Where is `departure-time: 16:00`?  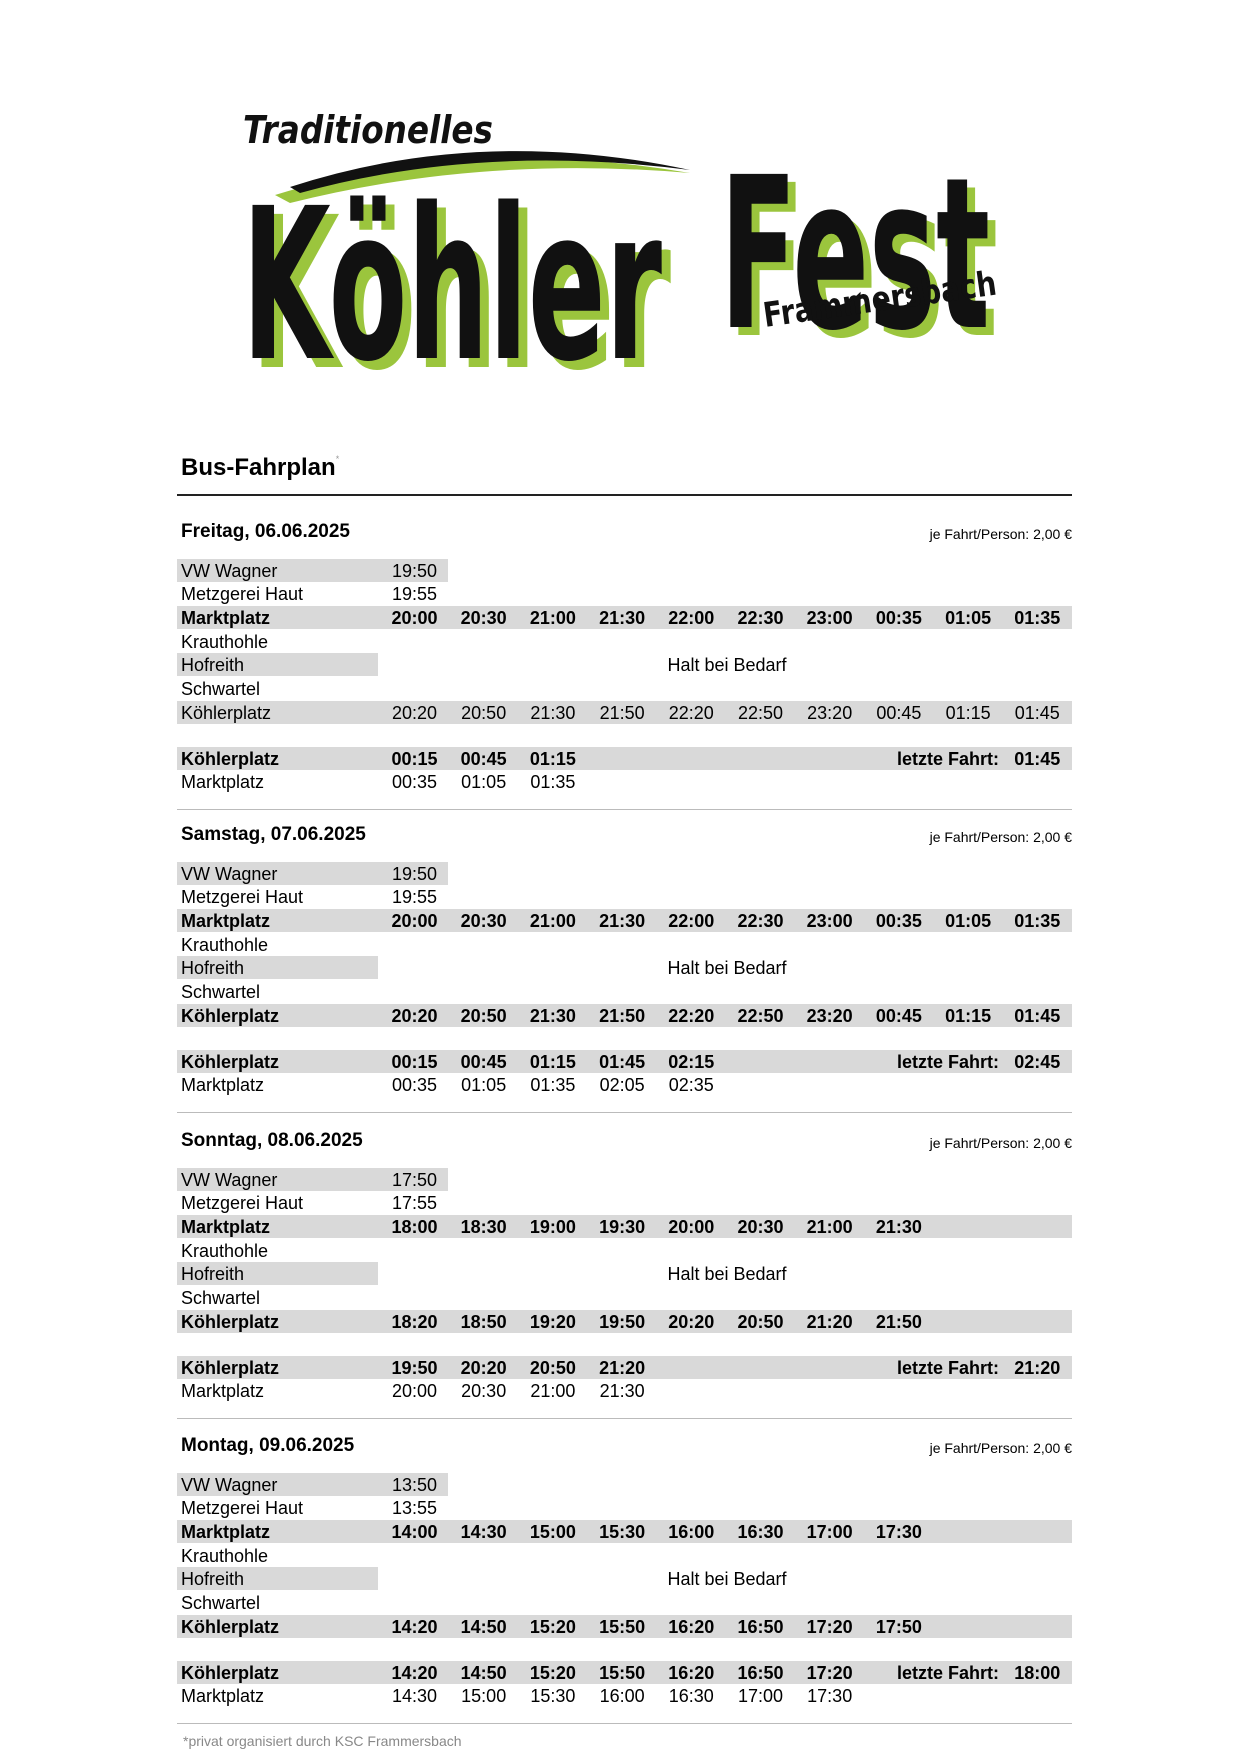 departure-time: 16:00 is located at coordinates (622, 1696).